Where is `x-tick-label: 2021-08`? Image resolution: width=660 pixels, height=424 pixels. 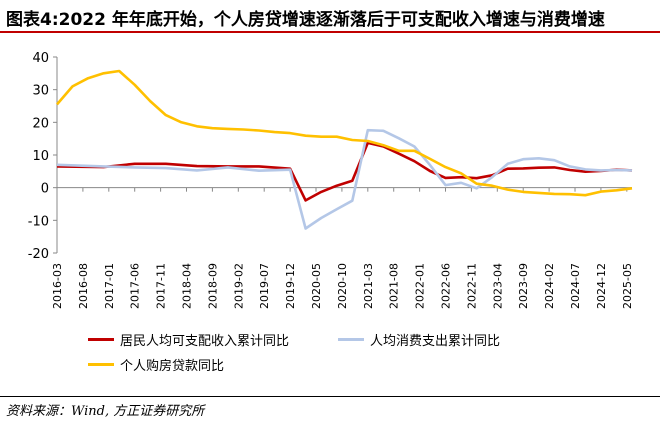 x-tick-label: 2021-08 is located at coordinates (394, 286).